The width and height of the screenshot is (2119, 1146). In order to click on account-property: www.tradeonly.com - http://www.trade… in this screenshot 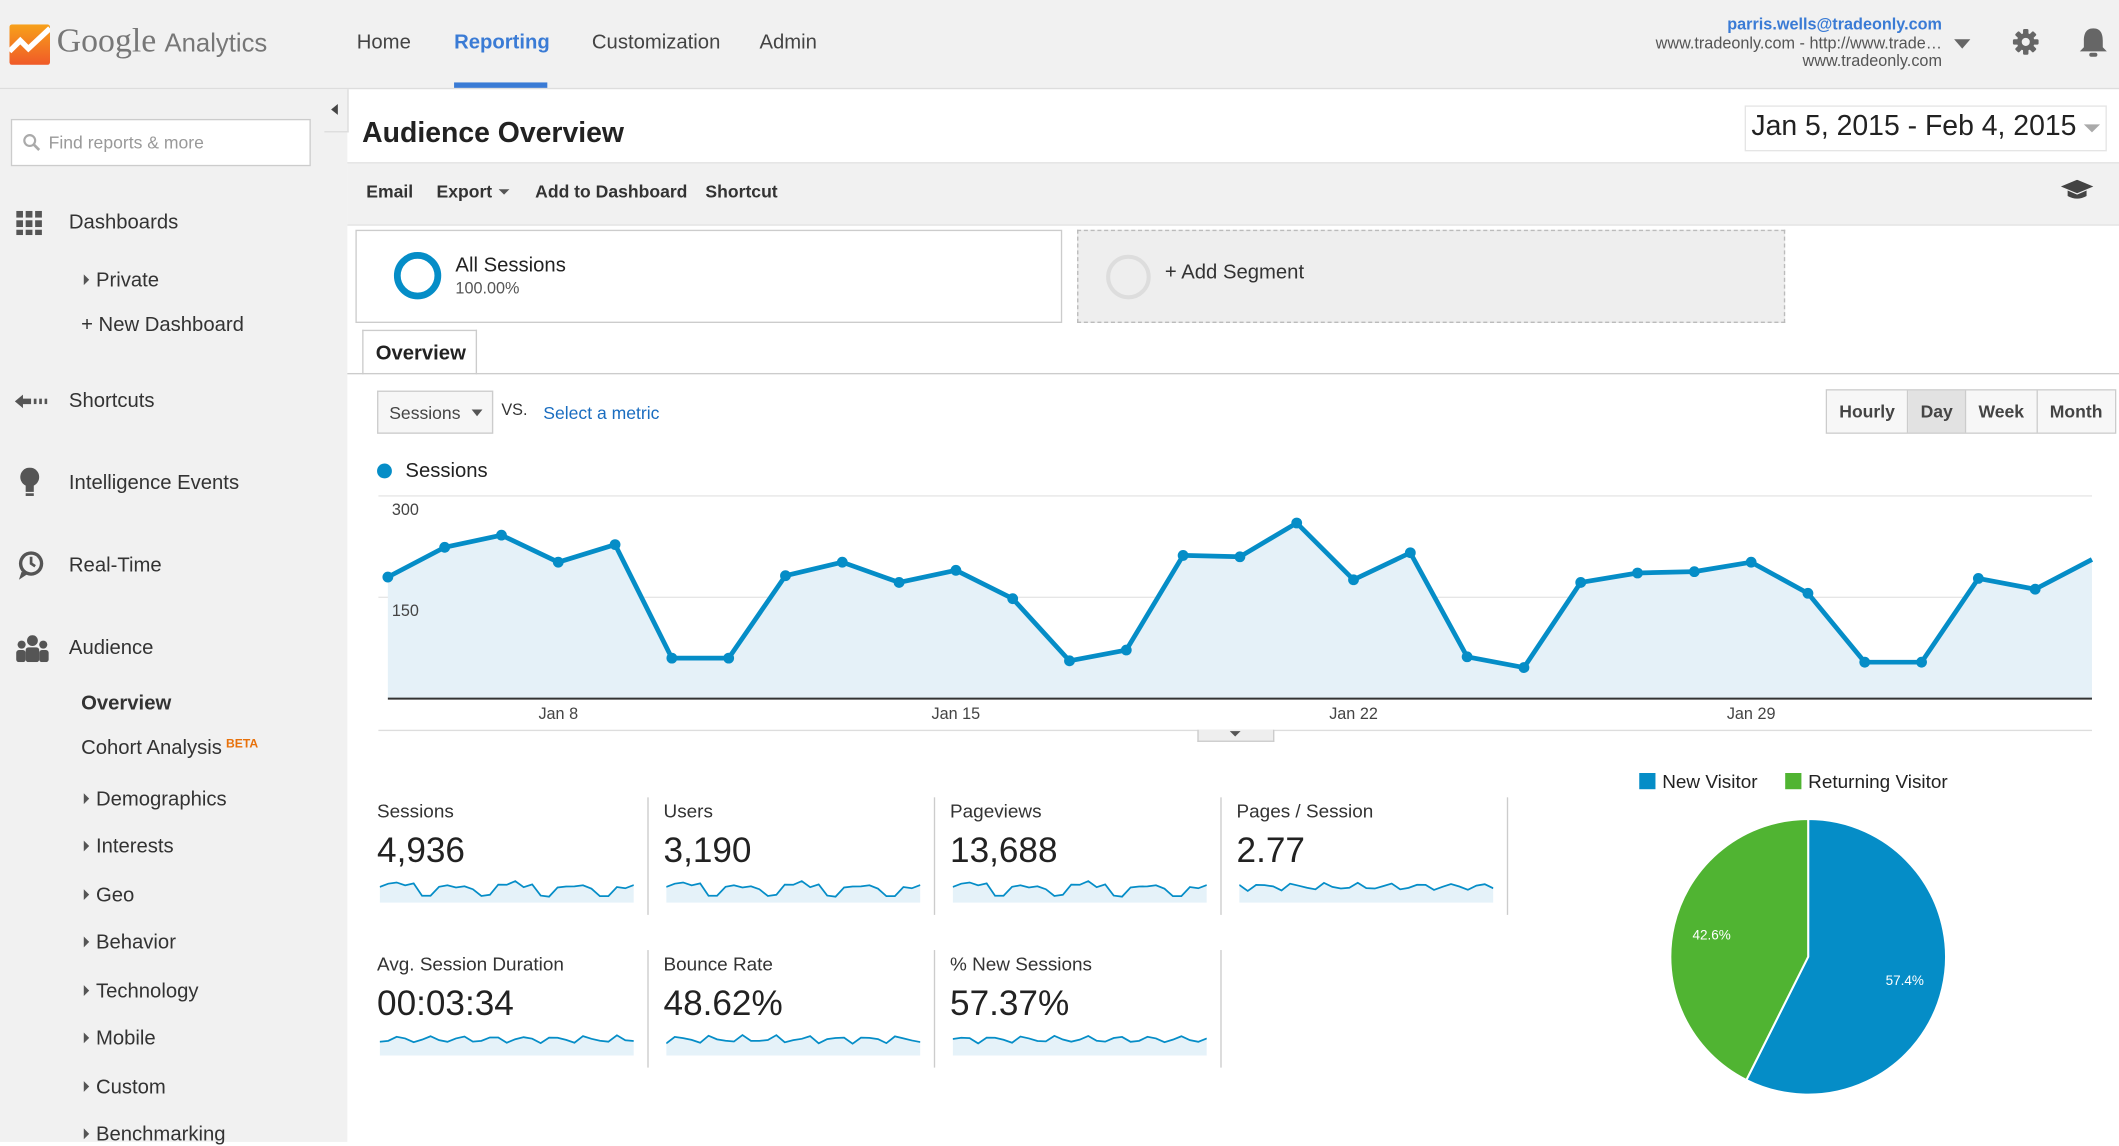, I will do `click(1798, 43)`.